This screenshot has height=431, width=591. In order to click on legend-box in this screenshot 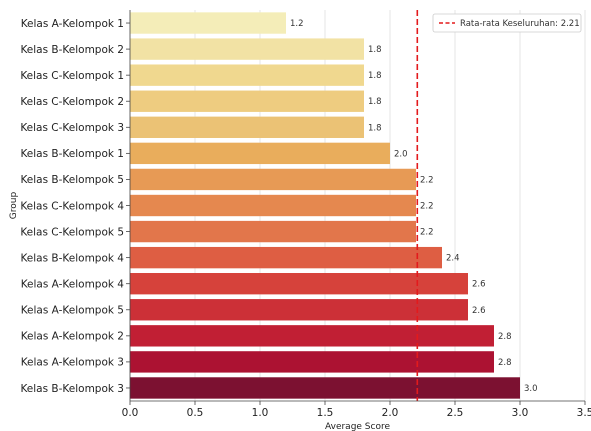, I will do `click(507, 23)`.